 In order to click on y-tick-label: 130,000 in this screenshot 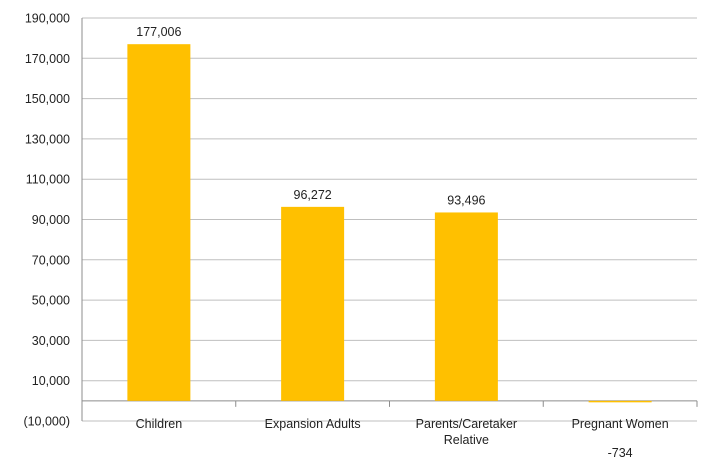, I will do `click(47, 139)`.